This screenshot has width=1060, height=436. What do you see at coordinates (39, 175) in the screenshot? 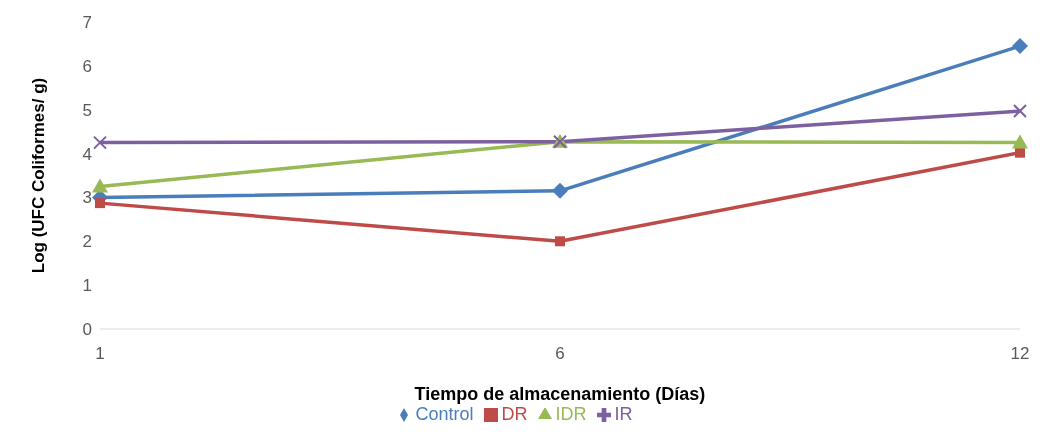
I see `y-axis-title: Log (UFC Coliformes/ g)` at bounding box center [39, 175].